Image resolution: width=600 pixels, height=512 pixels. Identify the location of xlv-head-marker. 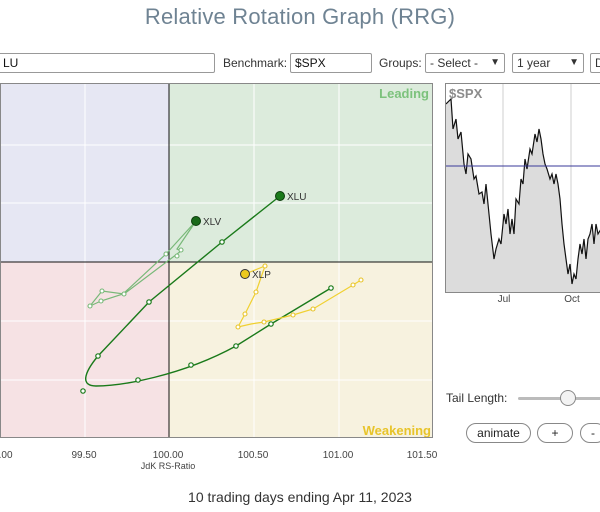
(196, 221).